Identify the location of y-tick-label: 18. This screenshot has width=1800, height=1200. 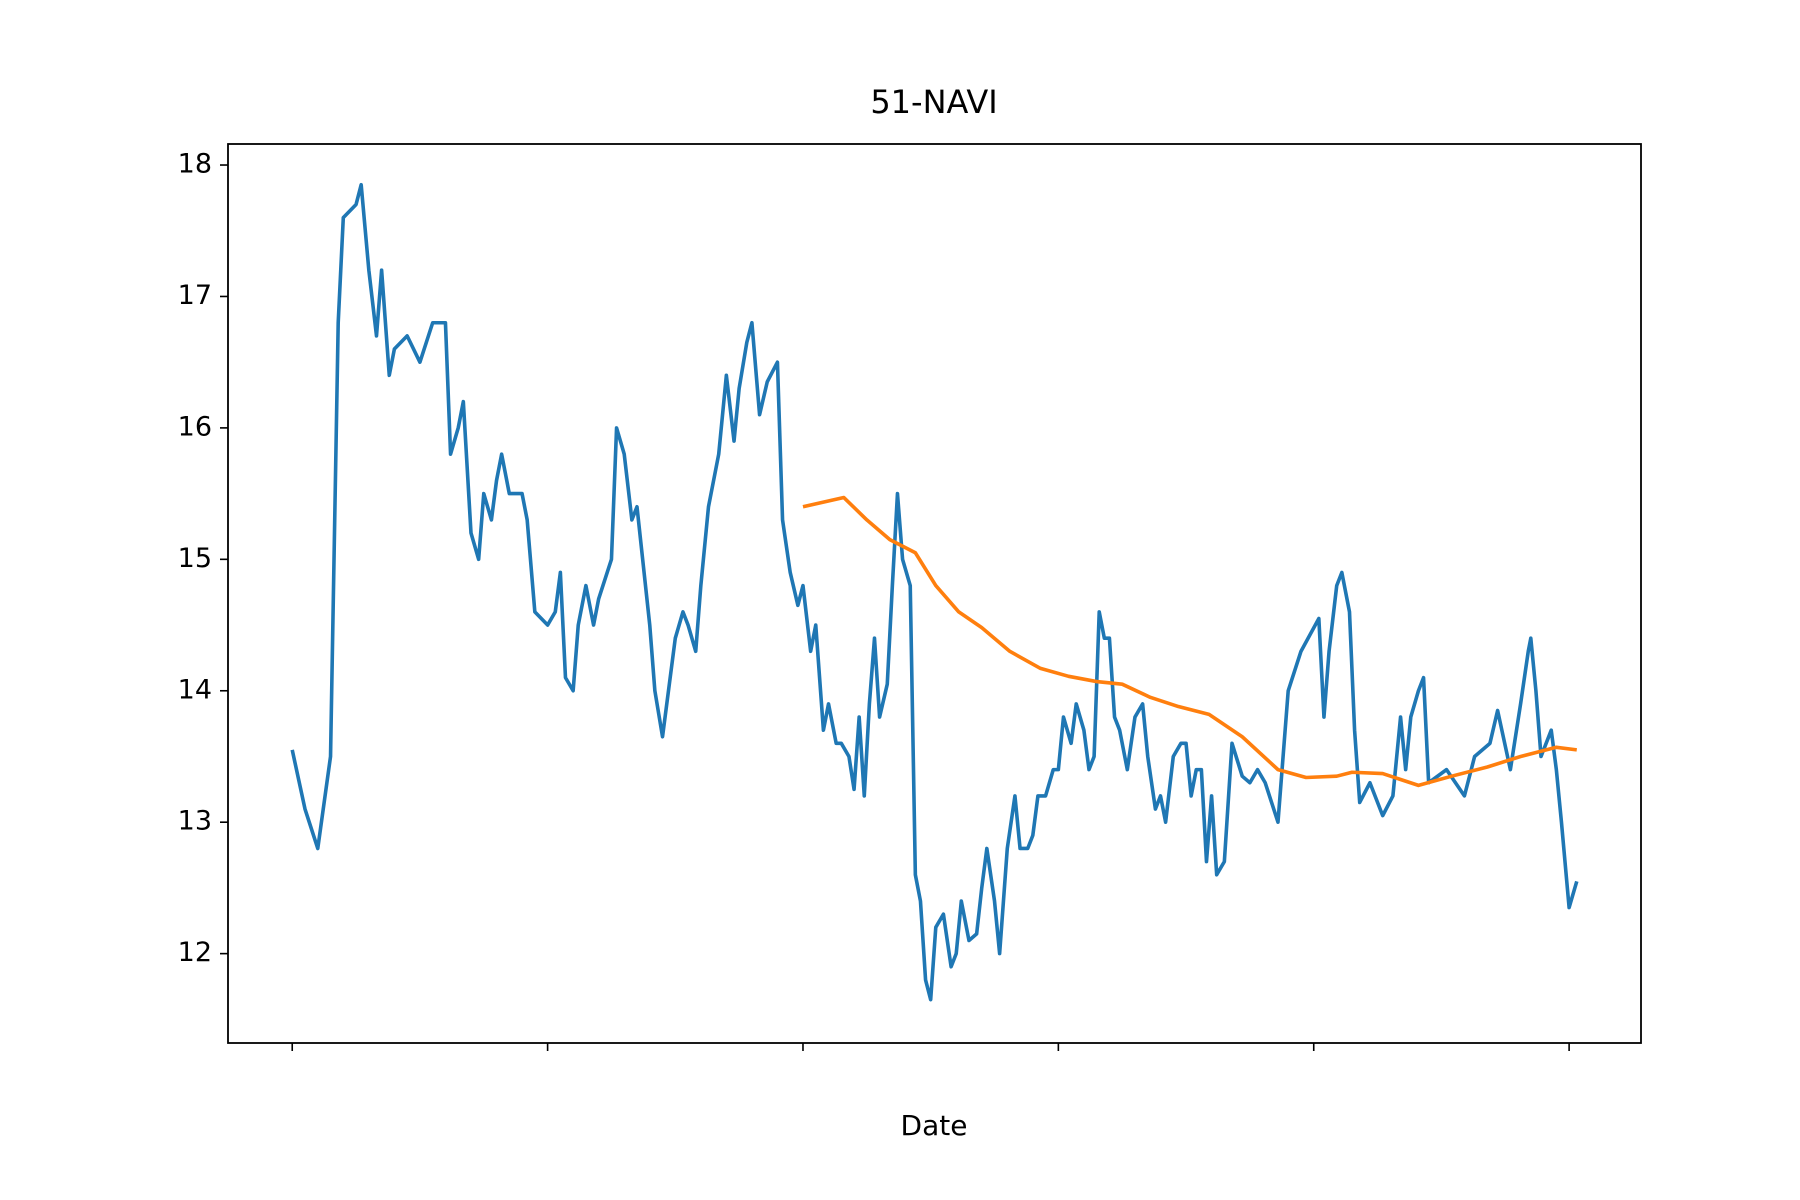
(195, 164).